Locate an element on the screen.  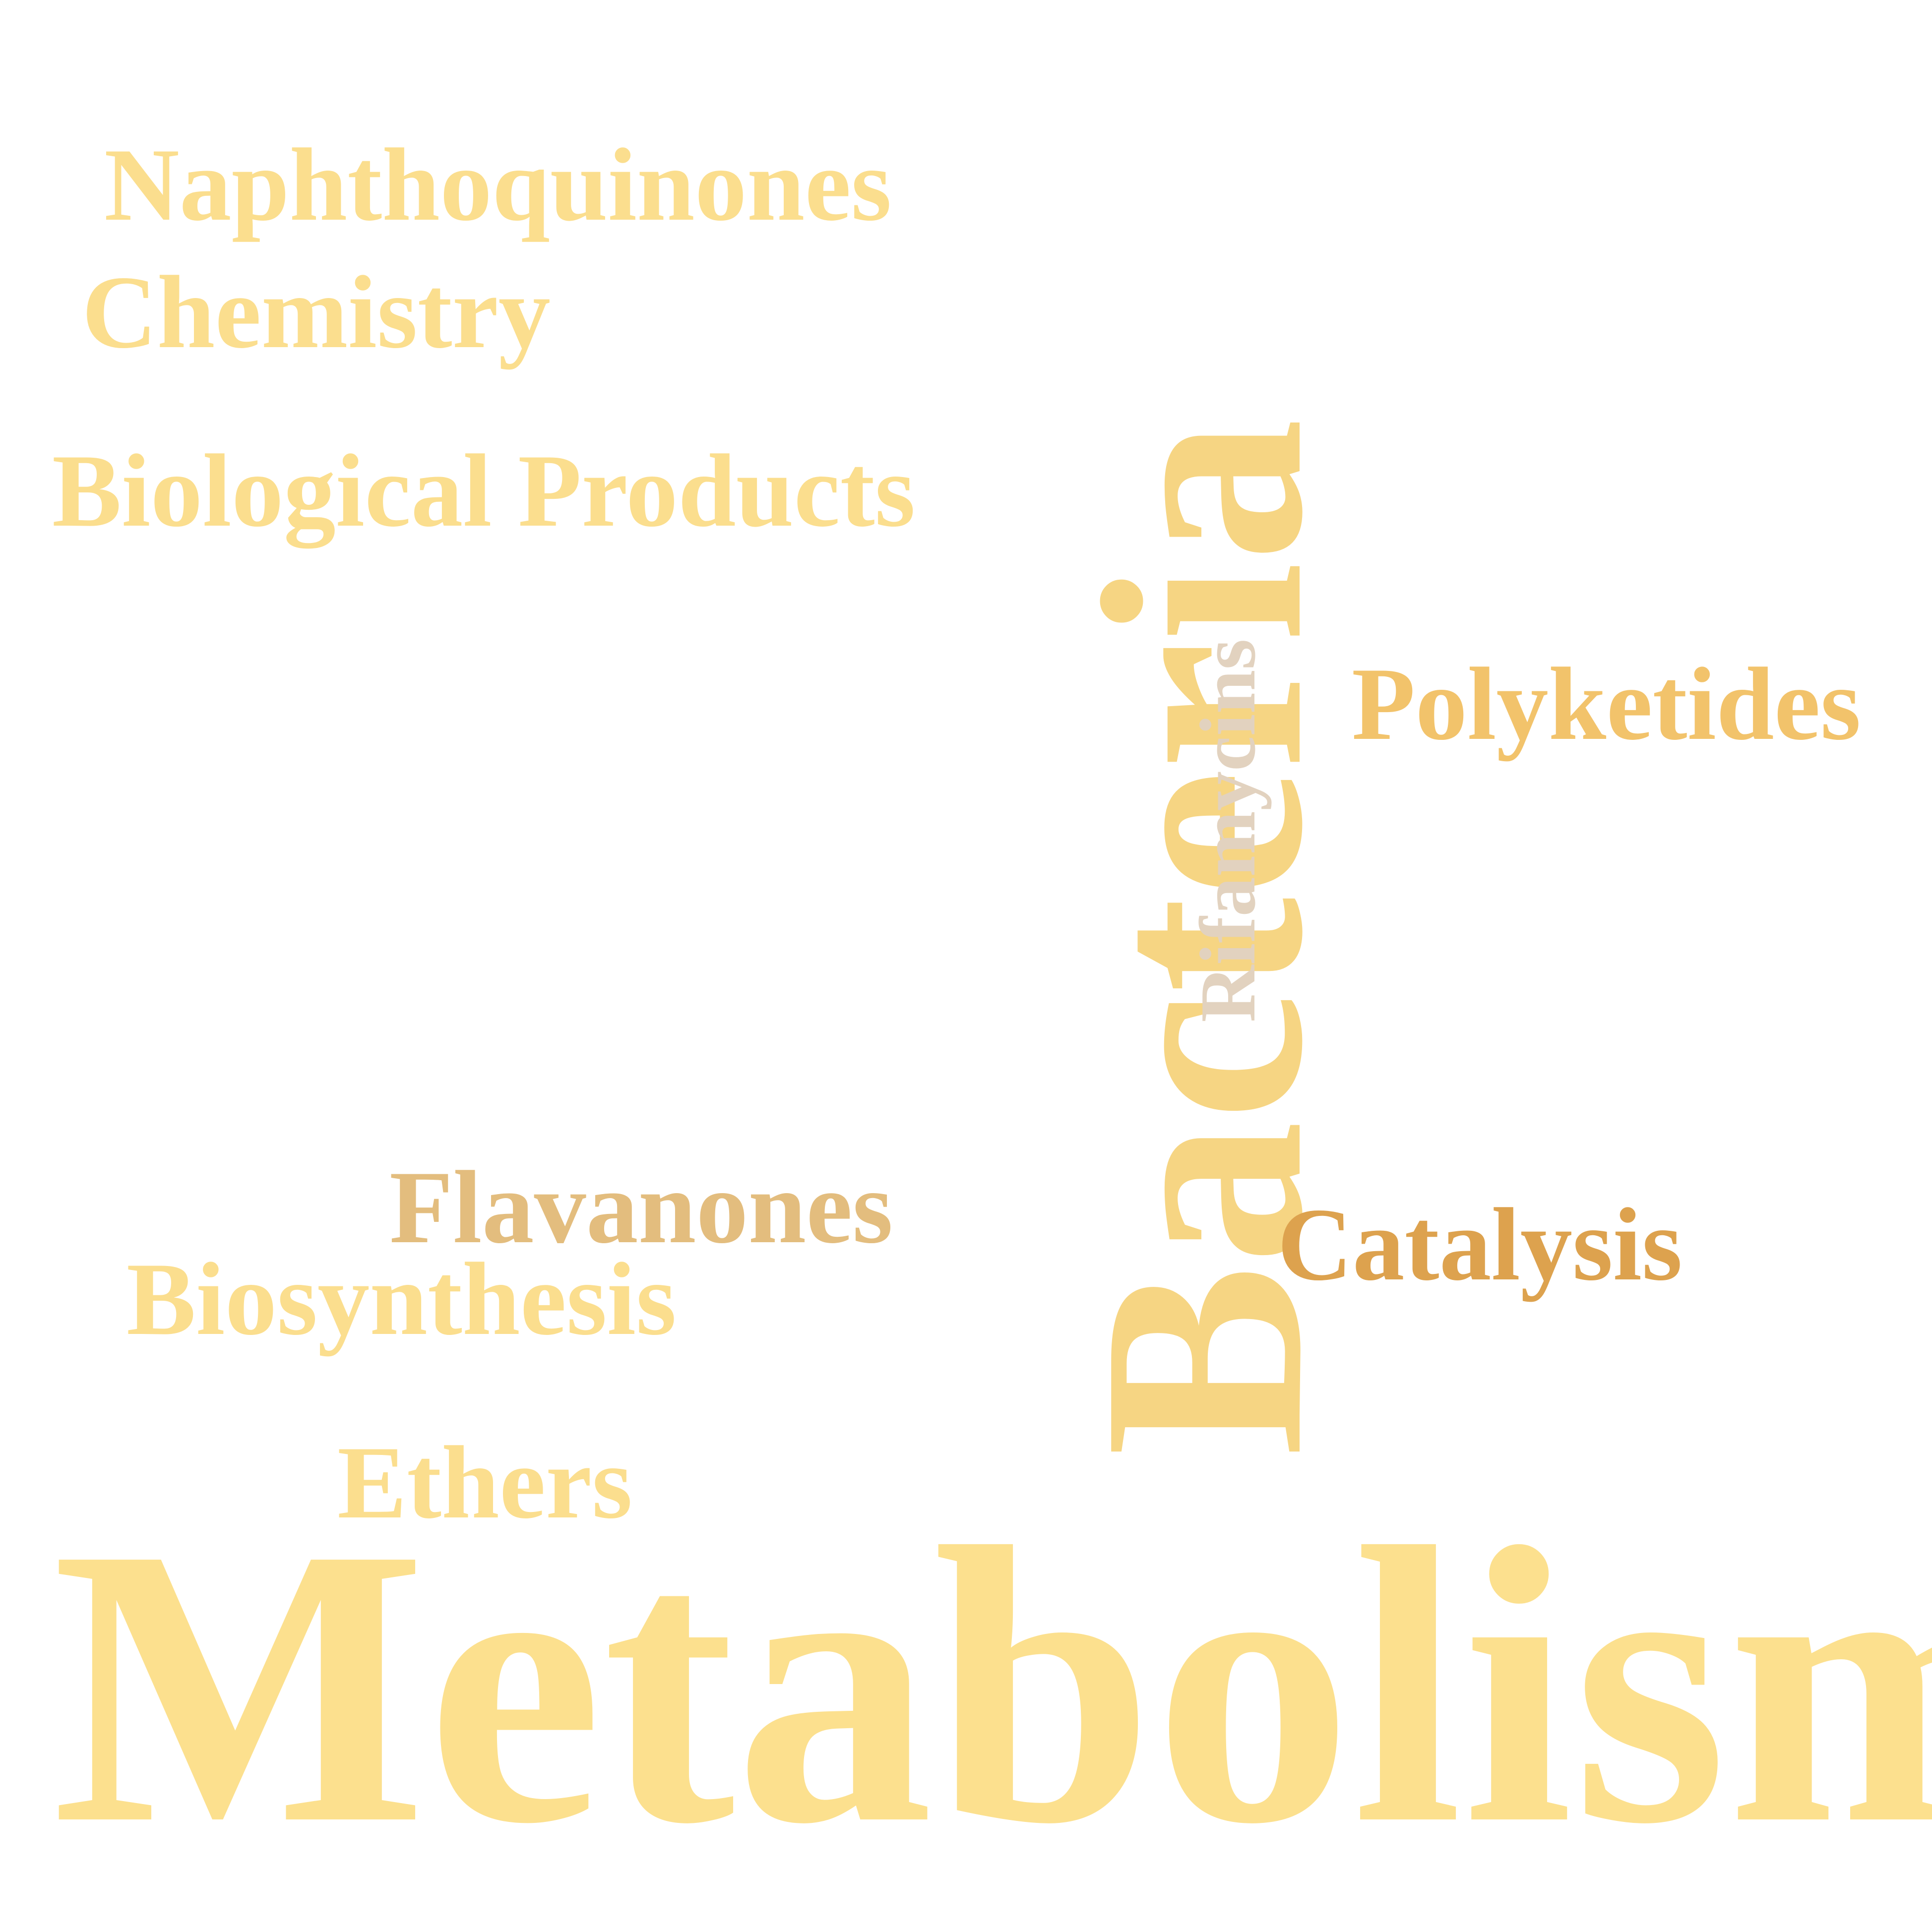
word-biosynthesis: Biosynthesis is located at coordinates (402, 1299).